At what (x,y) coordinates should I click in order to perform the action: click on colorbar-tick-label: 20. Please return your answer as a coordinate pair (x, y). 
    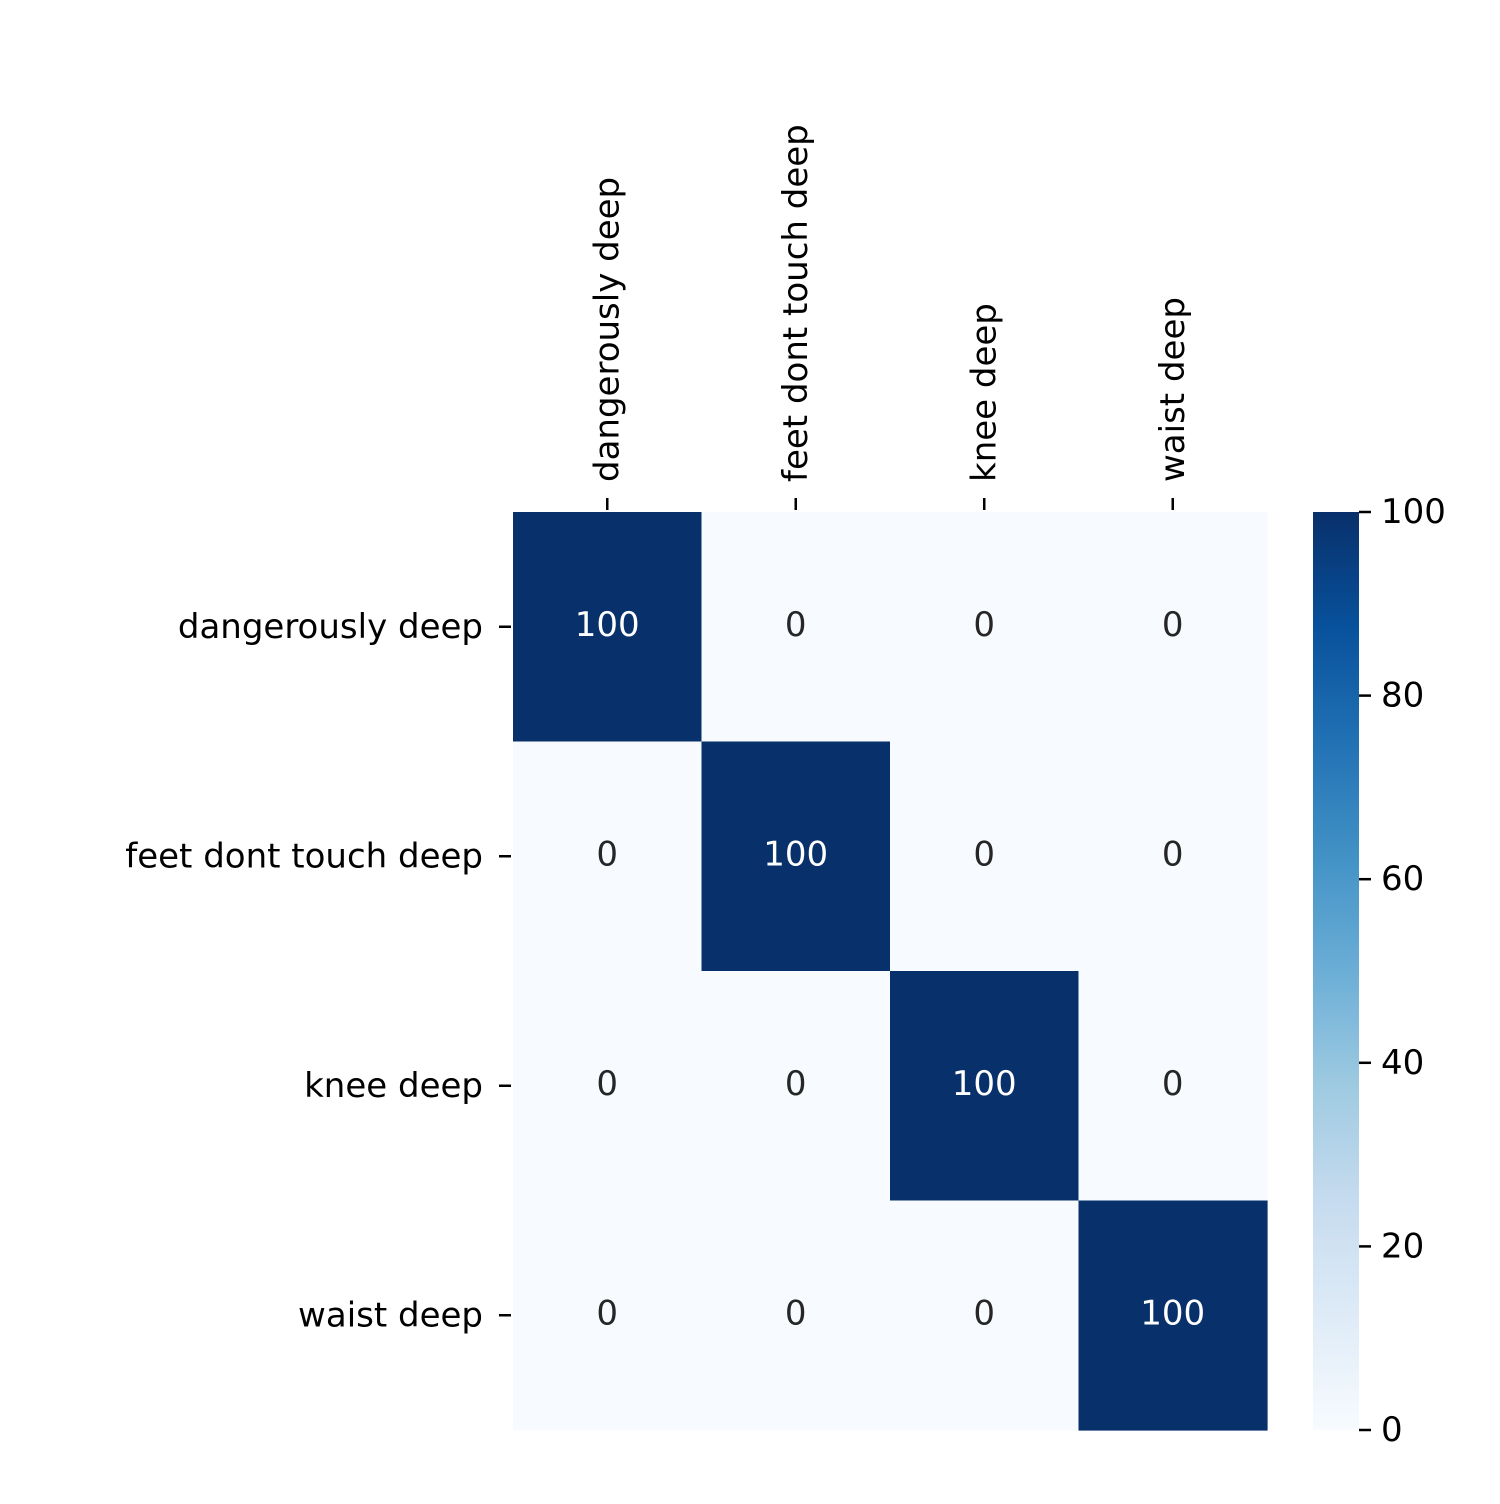
    Looking at the image, I should click on (1402, 1246).